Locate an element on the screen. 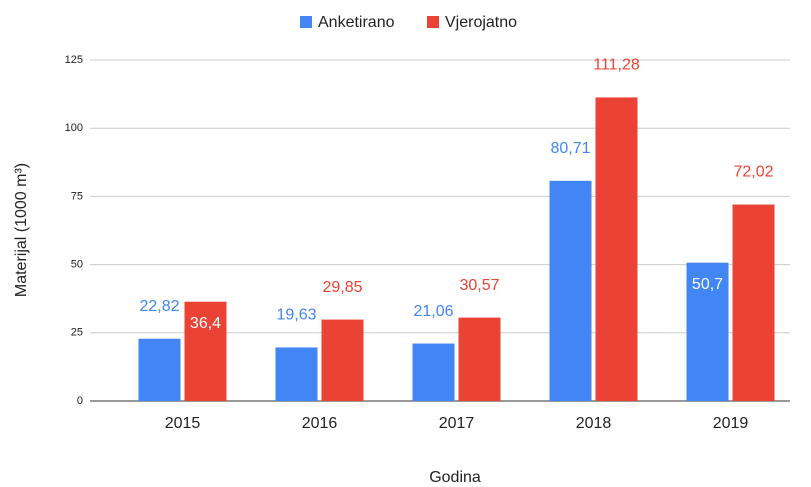 Image resolution: width=811 pixels, height=487 pixels. legend-label: Vjerojatno is located at coordinates (481, 22).